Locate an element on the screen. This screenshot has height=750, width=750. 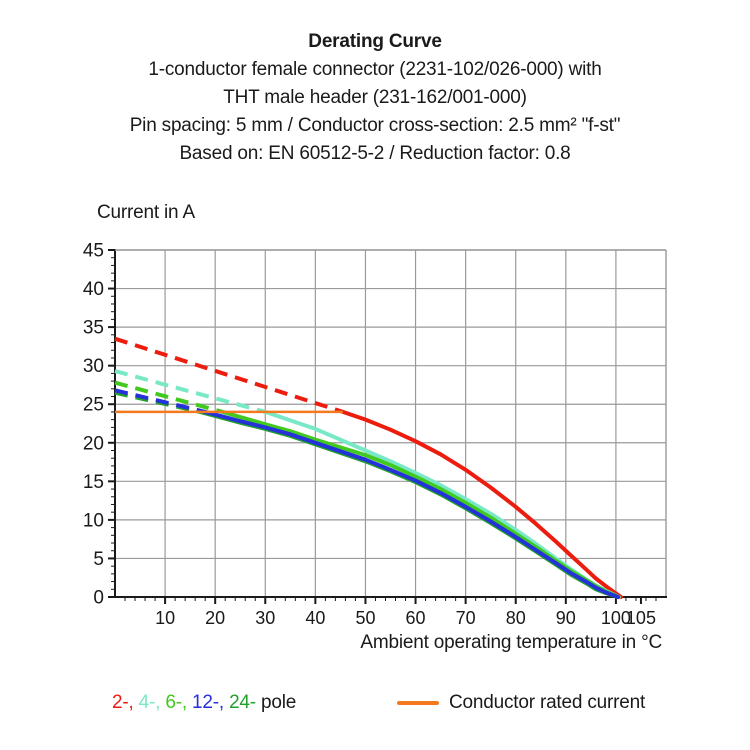
x-tick-label: 50 is located at coordinates (365, 618).